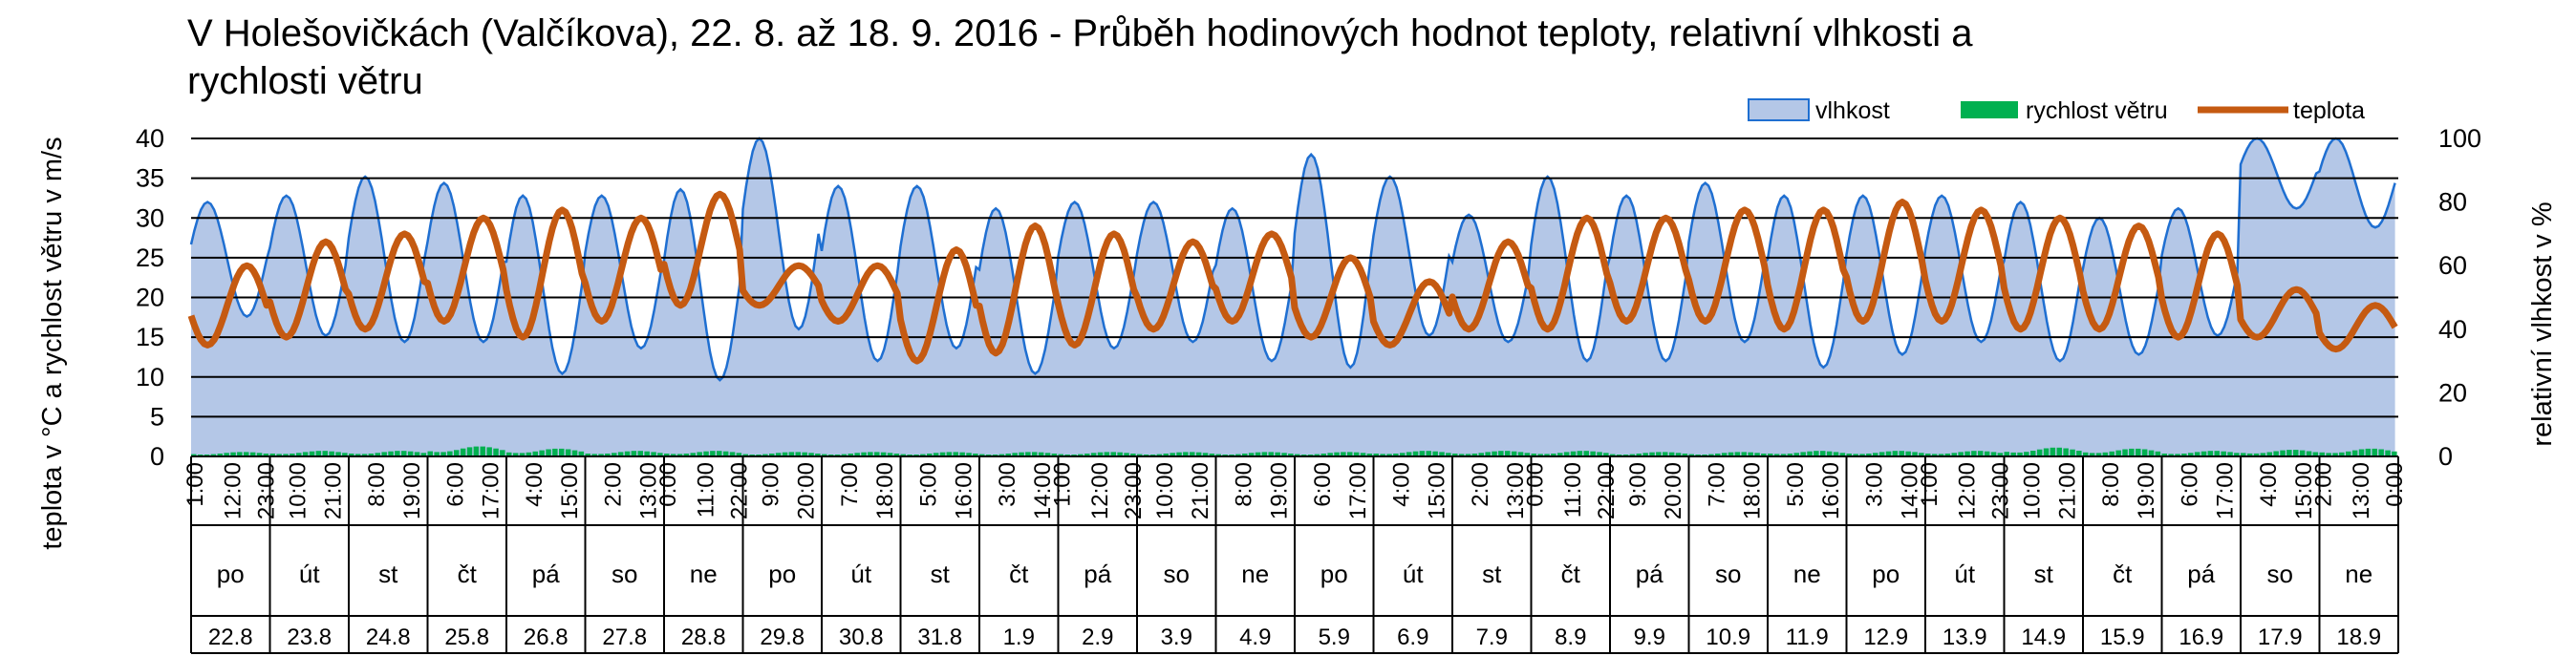 The width and height of the screenshot is (2576, 656). Describe the element at coordinates (964, 490) in the screenshot. I see `hour-tick-label: 16:00` at that location.